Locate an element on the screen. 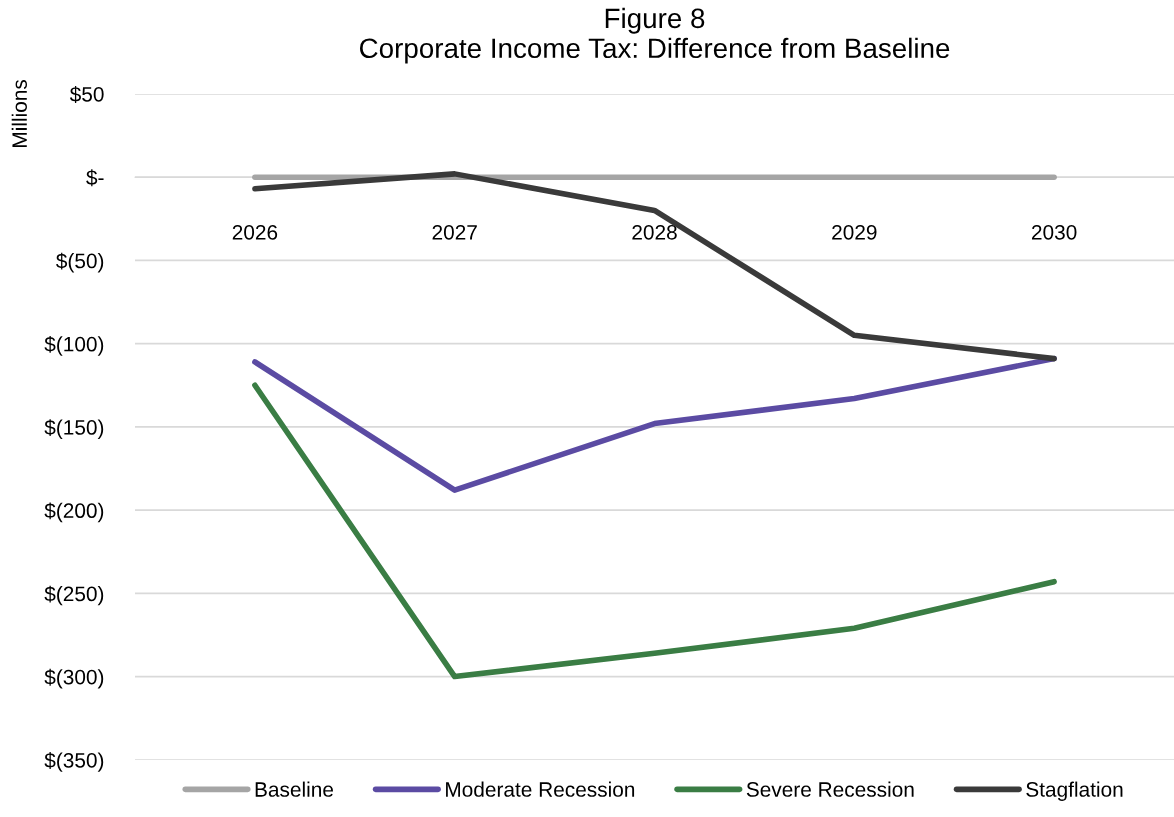 The width and height of the screenshot is (1174, 817). legend-label: Severe Recession is located at coordinates (830, 789).